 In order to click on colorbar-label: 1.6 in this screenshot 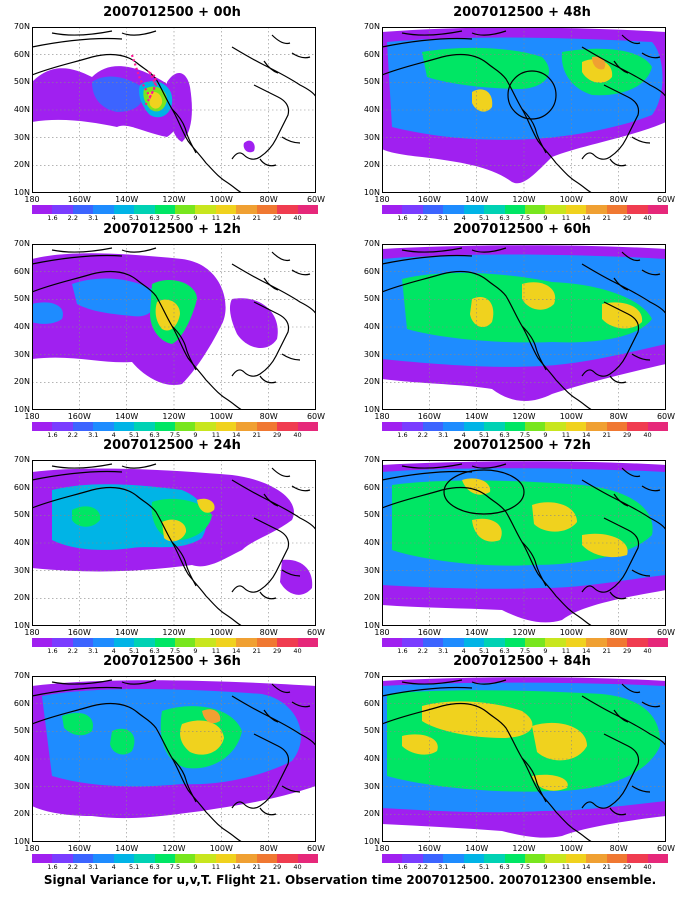, I will do `click(52, 435)`.